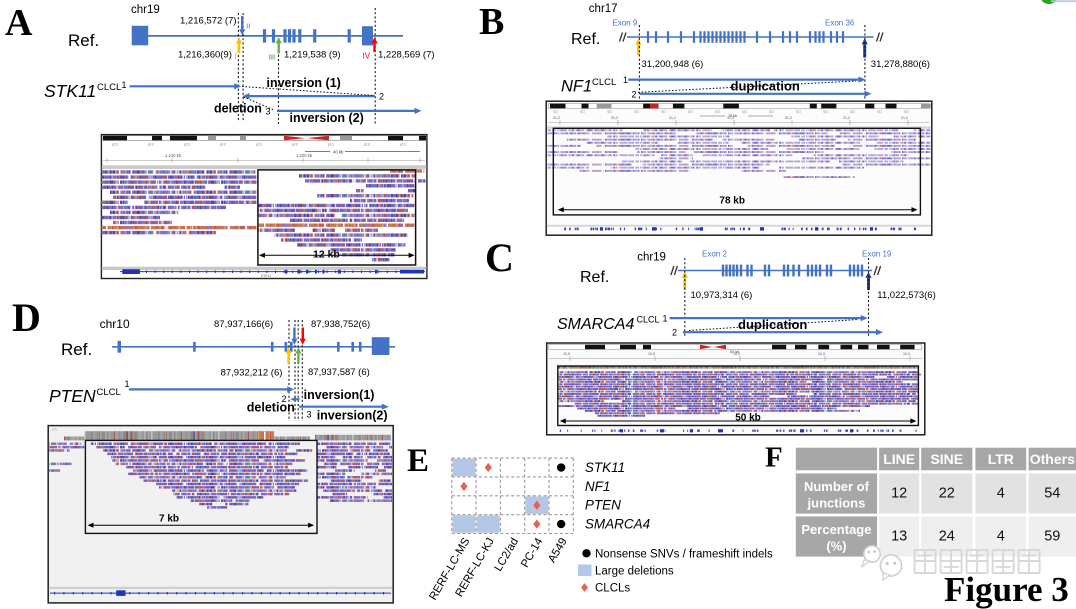  What do you see at coordinates (684, 555) in the screenshot?
I see `svg-text:Nonsense SNVs / frameshift ind: Nonsense SNVs / frameshift indels` at bounding box center [684, 555].